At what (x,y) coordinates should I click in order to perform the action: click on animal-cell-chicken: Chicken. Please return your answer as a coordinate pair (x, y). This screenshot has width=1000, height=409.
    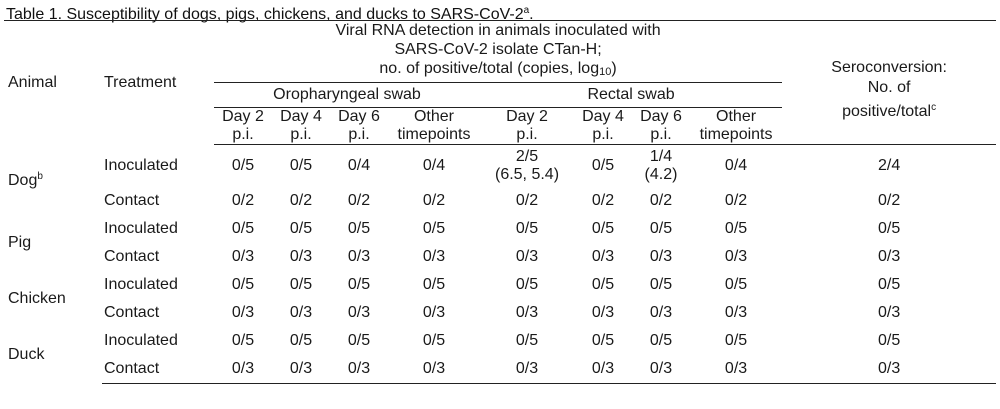
    Looking at the image, I should click on (37, 298).